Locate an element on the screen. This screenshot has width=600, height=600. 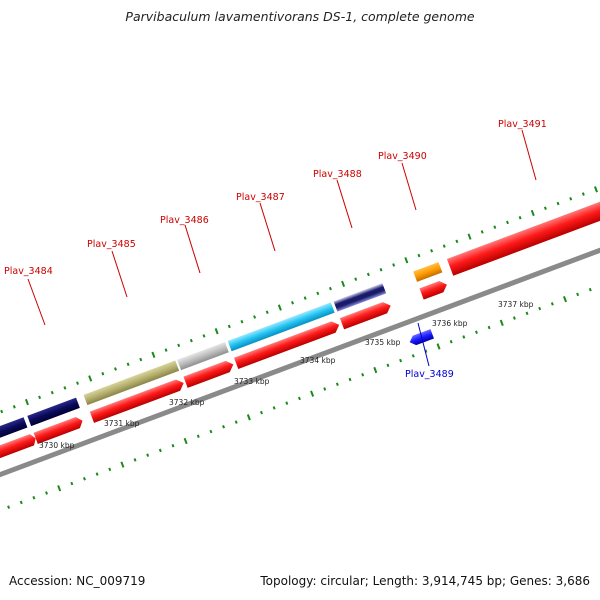
scale-label-3730: 3730 kbp is located at coordinates (57, 445).